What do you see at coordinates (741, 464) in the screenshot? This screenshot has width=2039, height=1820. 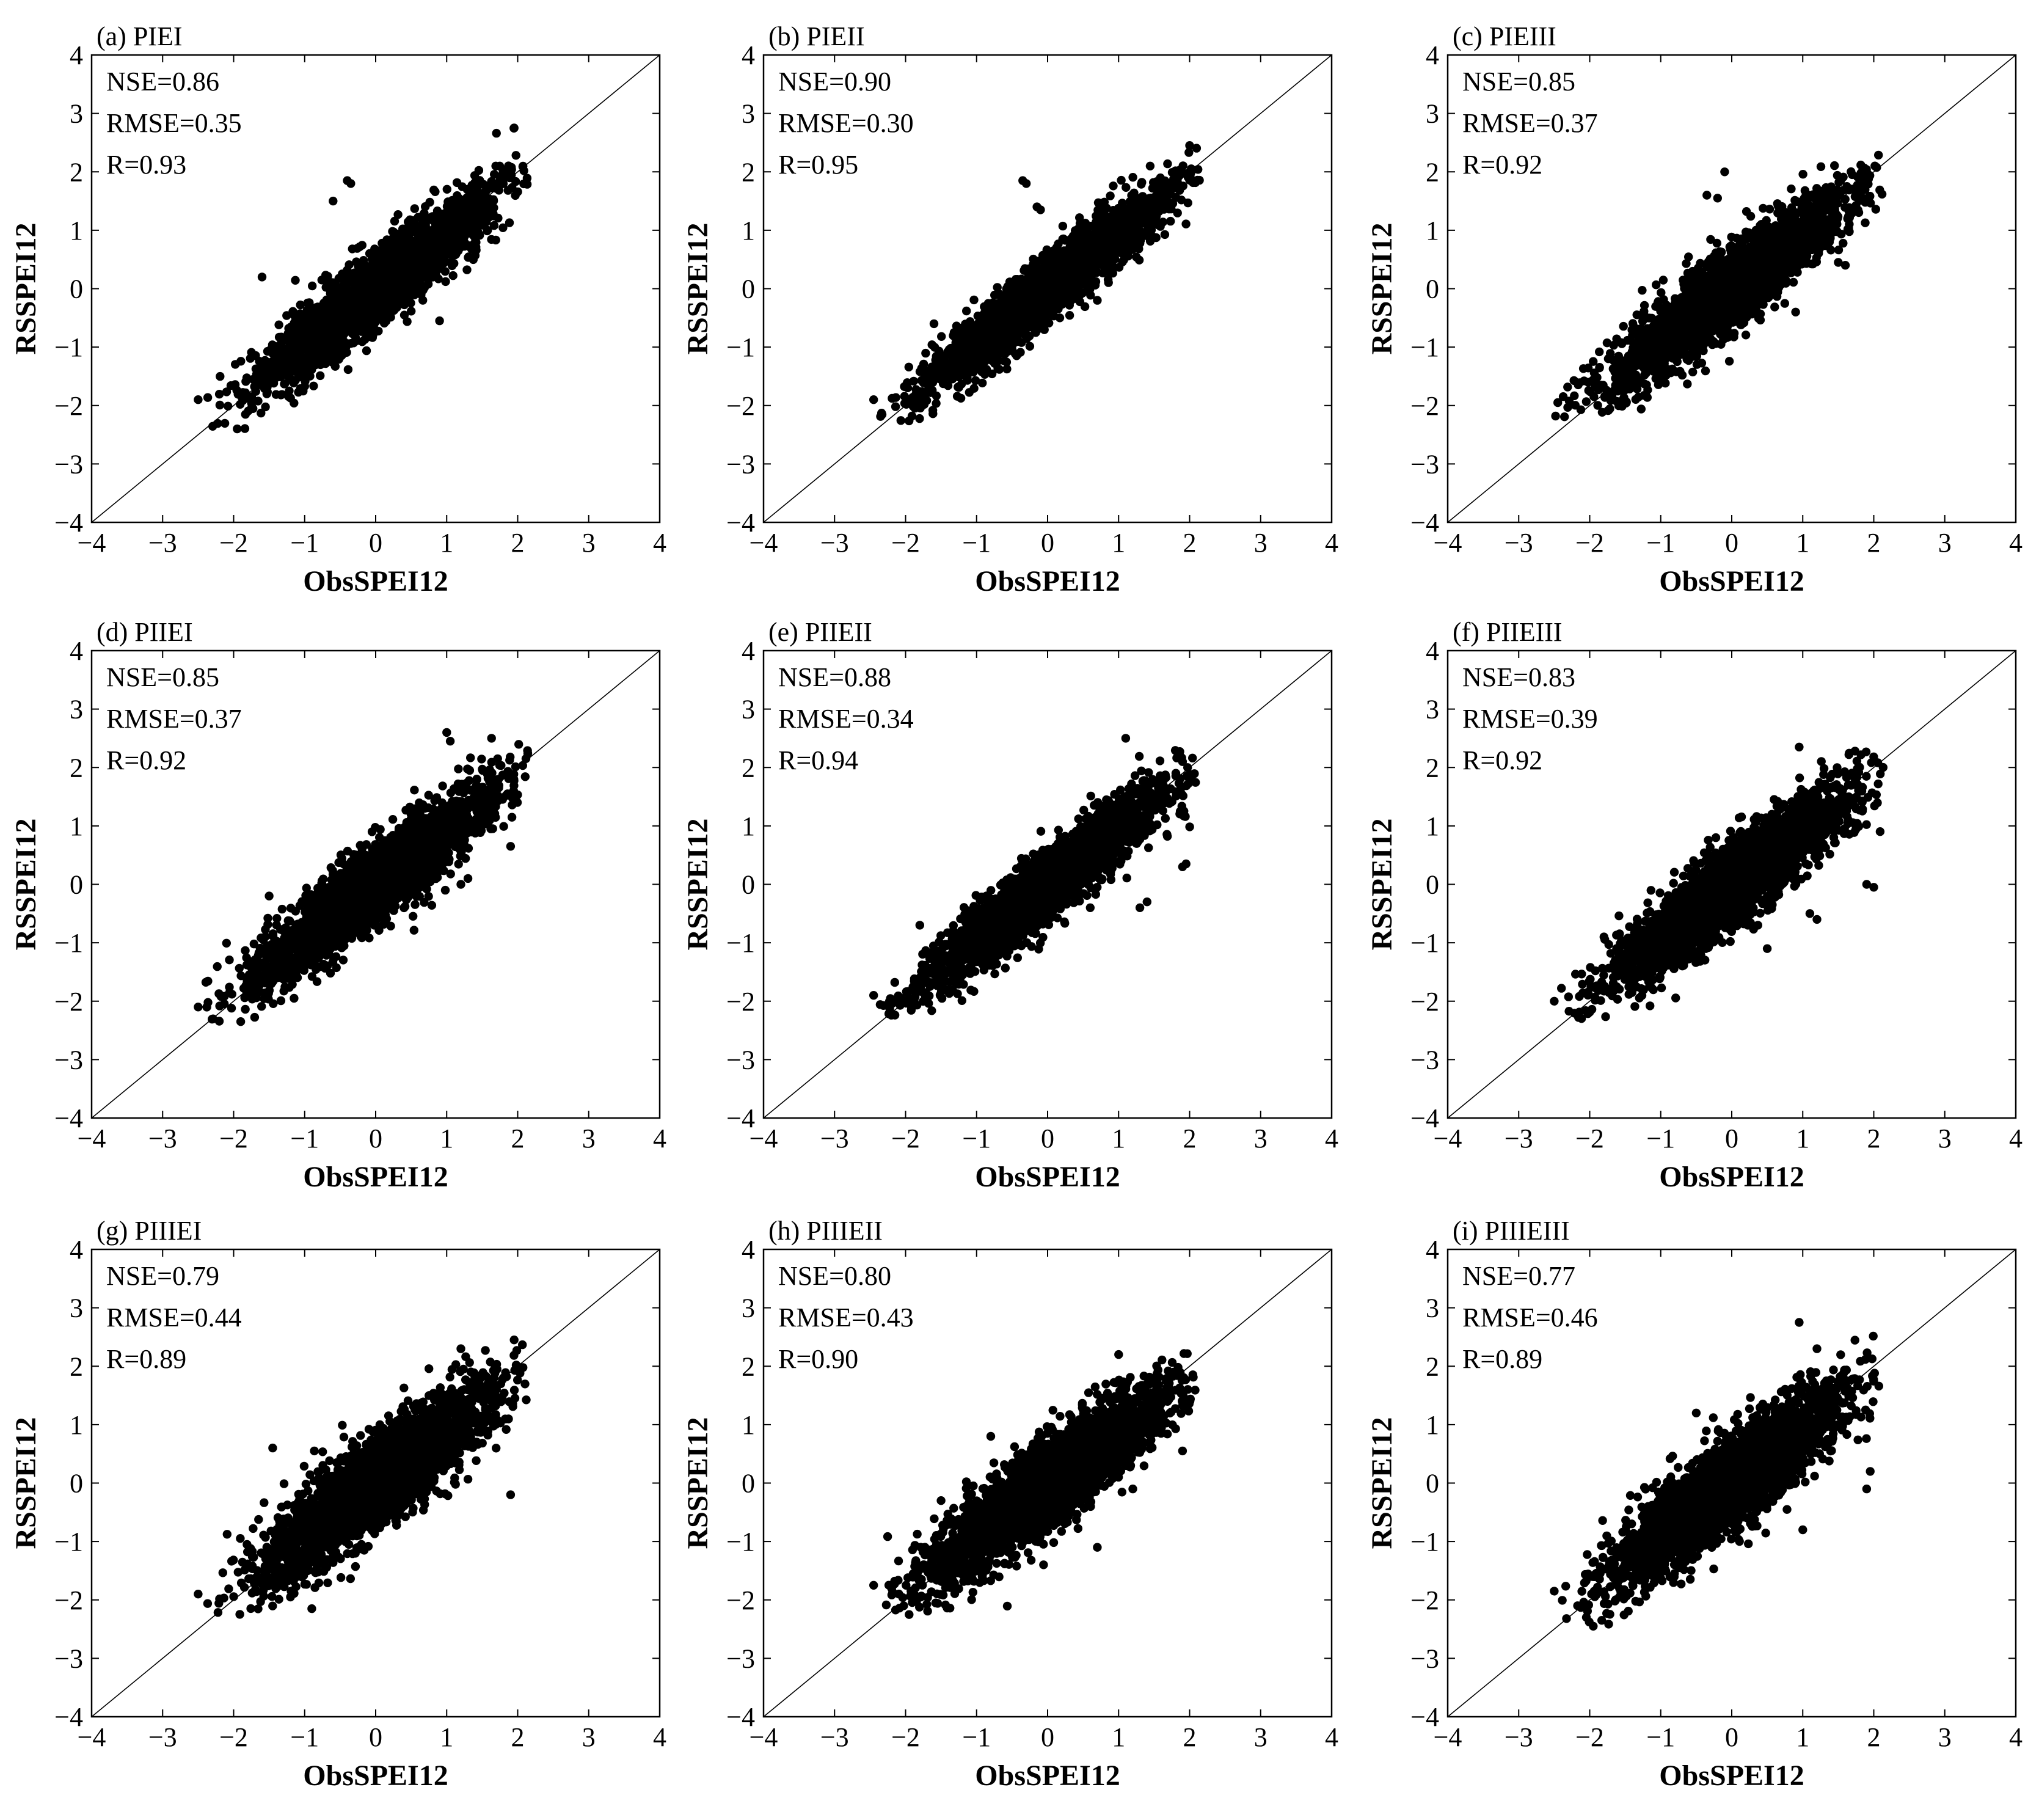 I see `y-tick-label: −3` at bounding box center [741, 464].